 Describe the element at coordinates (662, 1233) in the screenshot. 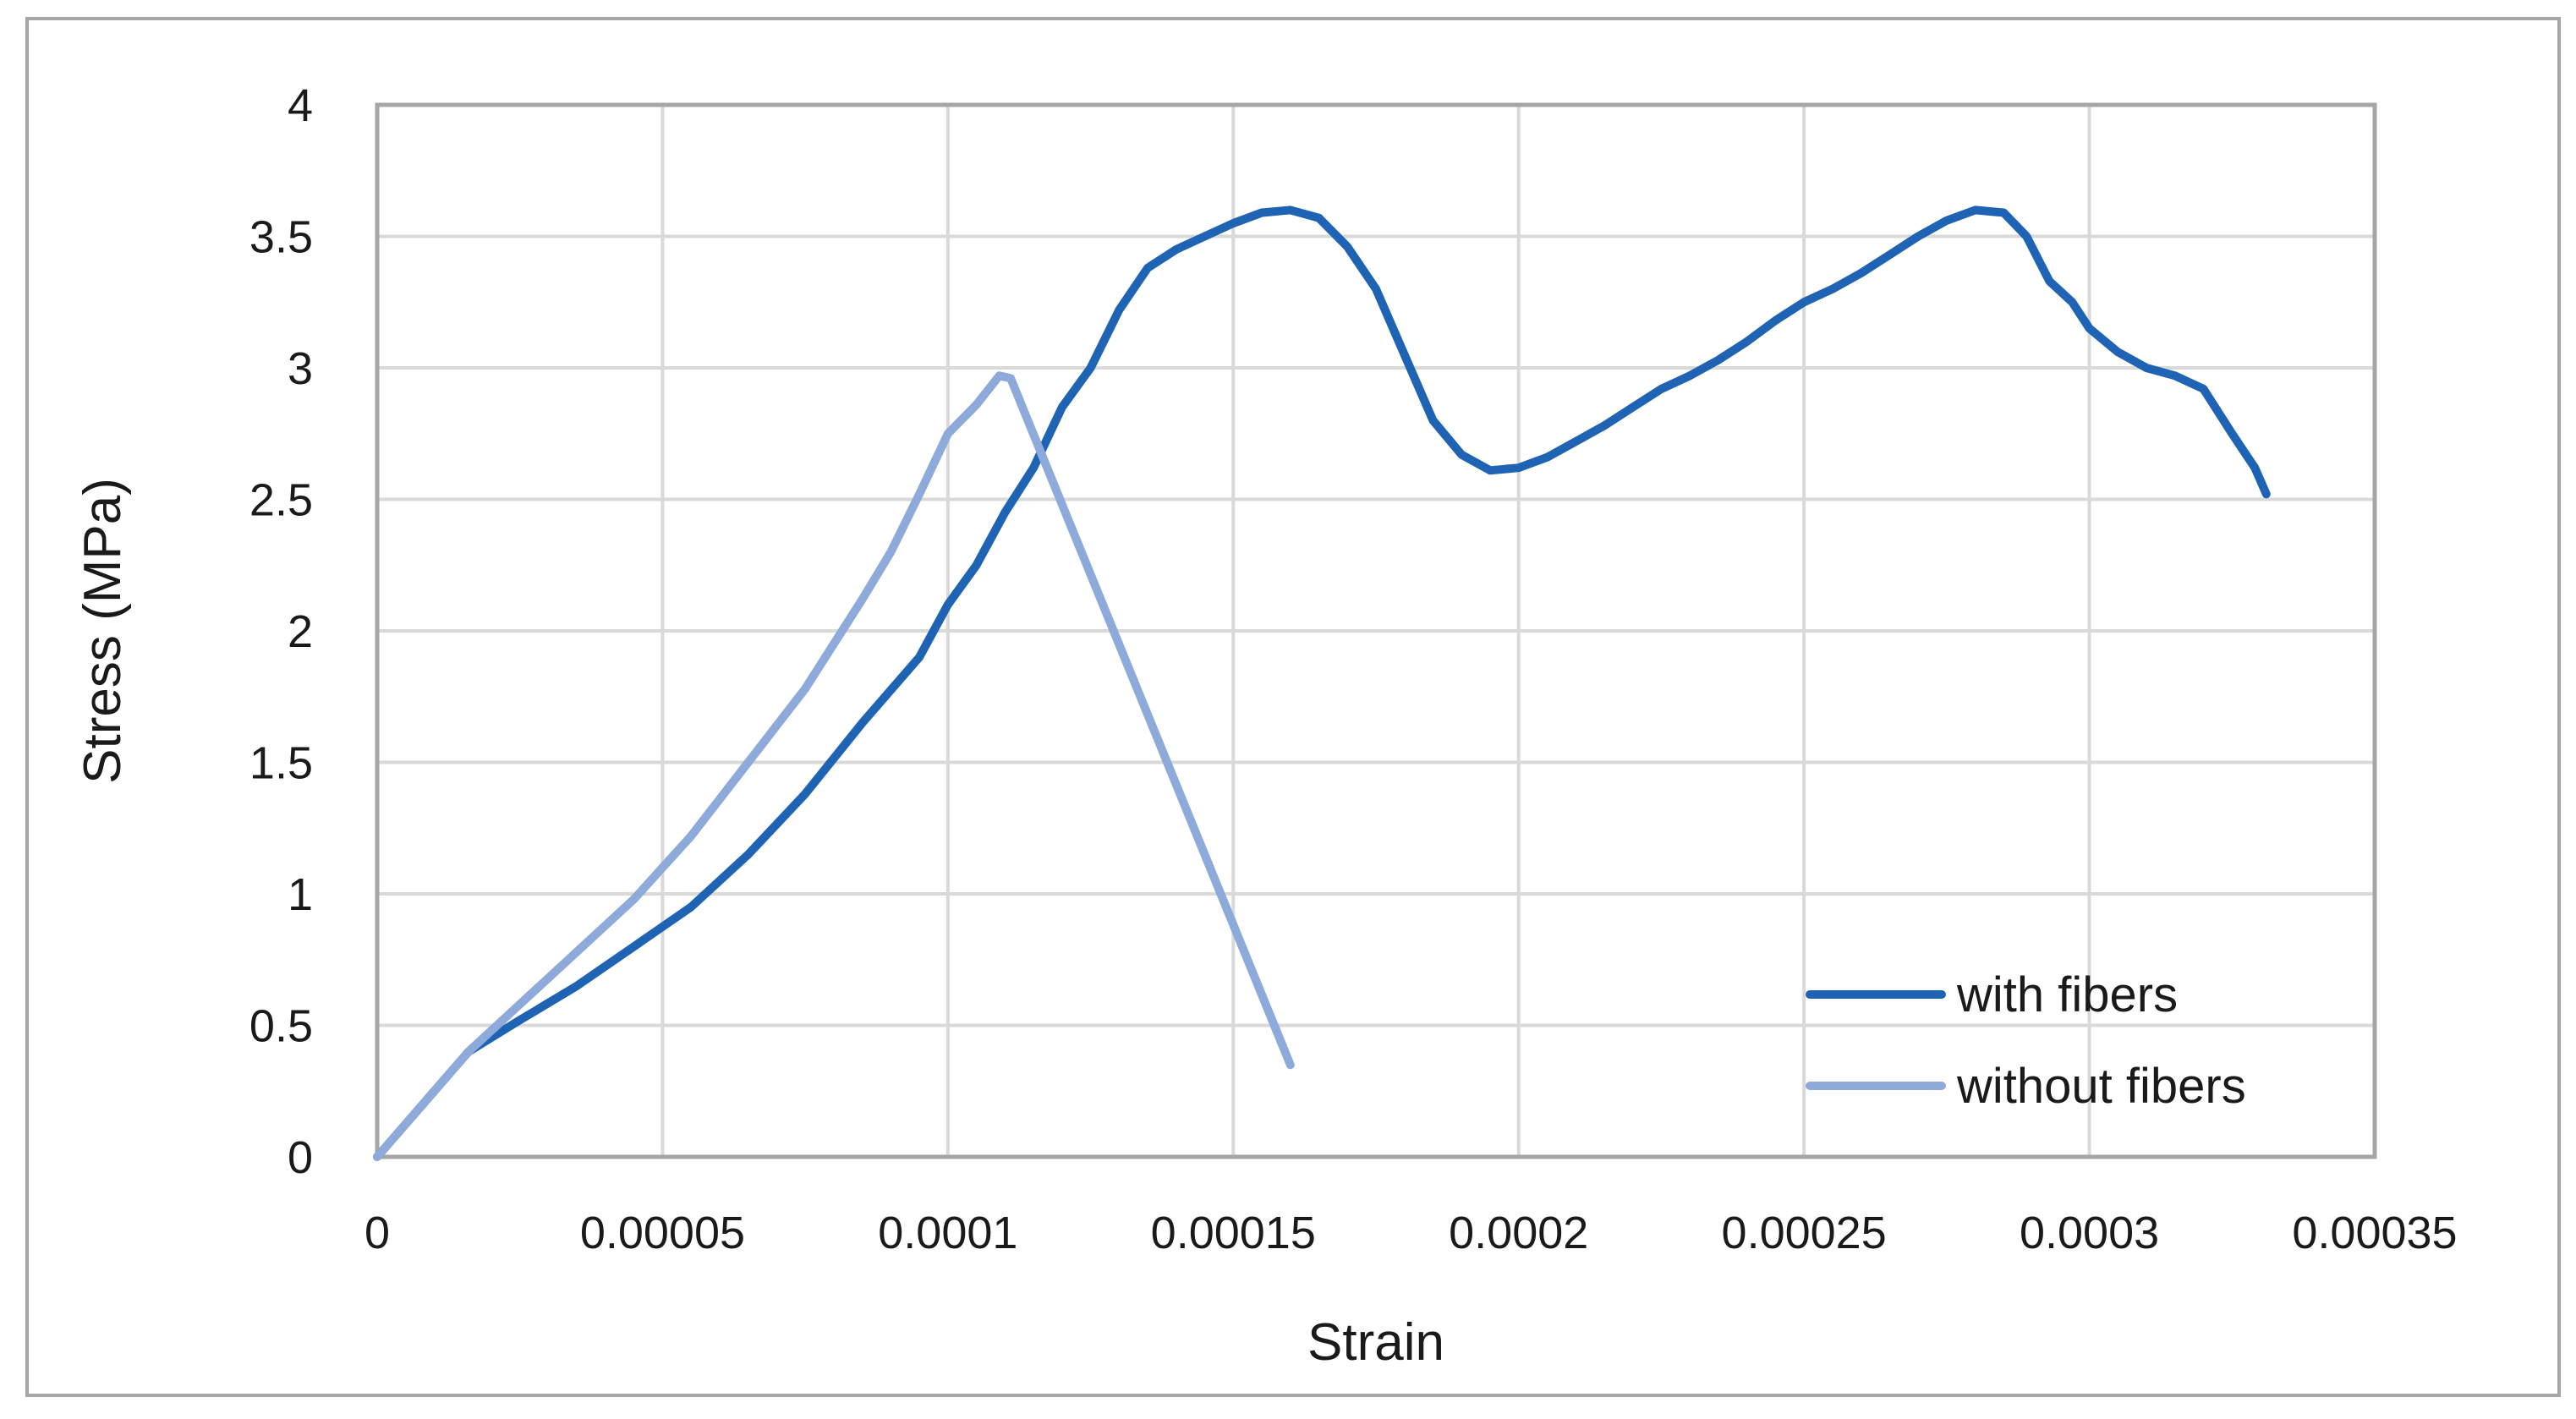

I see `x-tick-label: 0.00005` at that location.